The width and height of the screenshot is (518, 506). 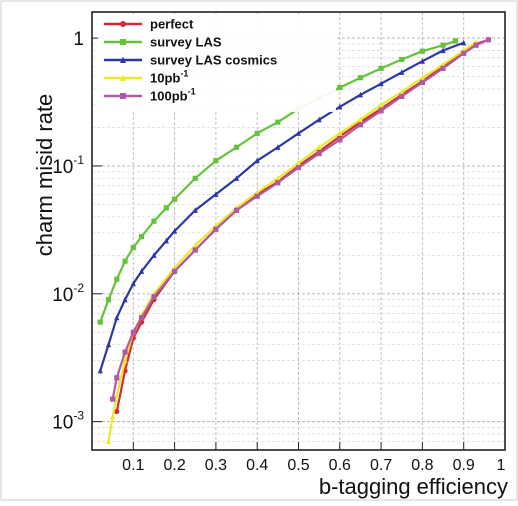 What do you see at coordinates (340, 465) in the screenshot?
I see `x-tick-label: 0.6` at bounding box center [340, 465].